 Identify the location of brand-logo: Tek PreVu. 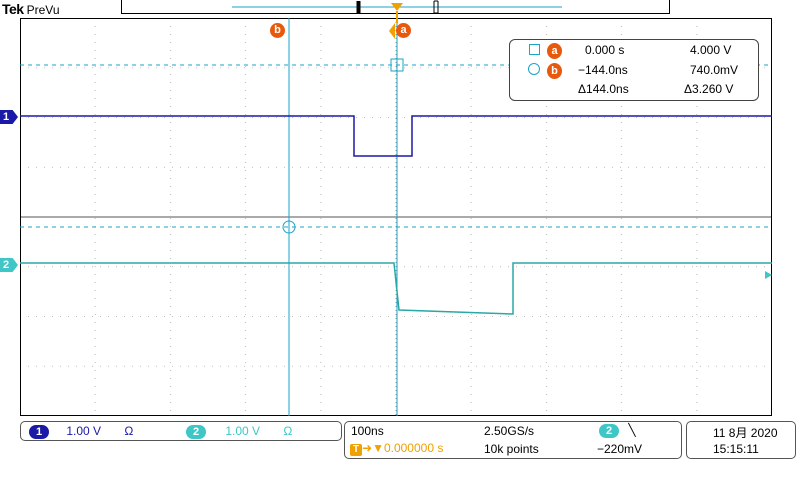
(31, 9).